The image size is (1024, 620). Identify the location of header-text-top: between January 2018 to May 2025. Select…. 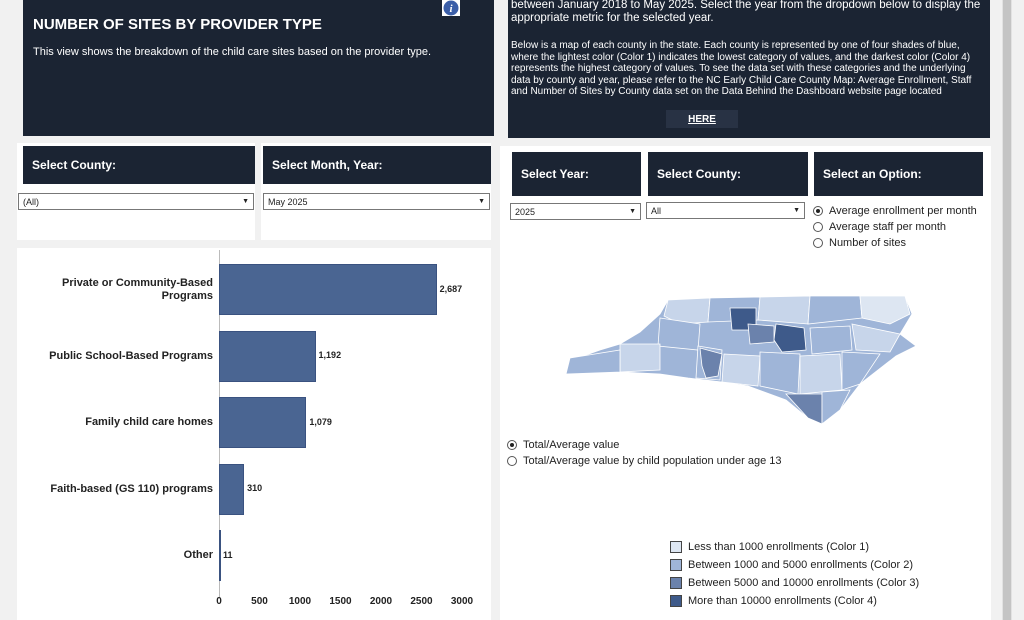
(746, 12).